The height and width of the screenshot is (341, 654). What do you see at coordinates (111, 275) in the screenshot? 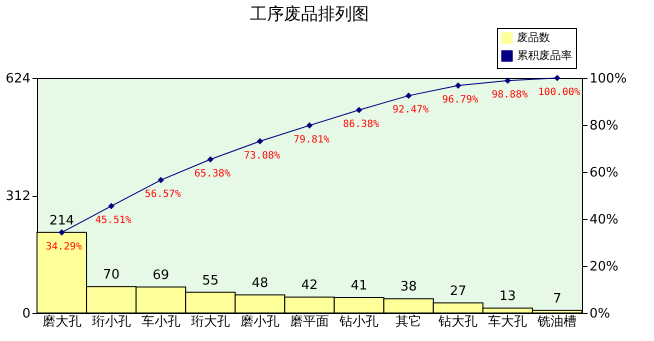
I see `data-label: 70` at bounding box center [111, 275].